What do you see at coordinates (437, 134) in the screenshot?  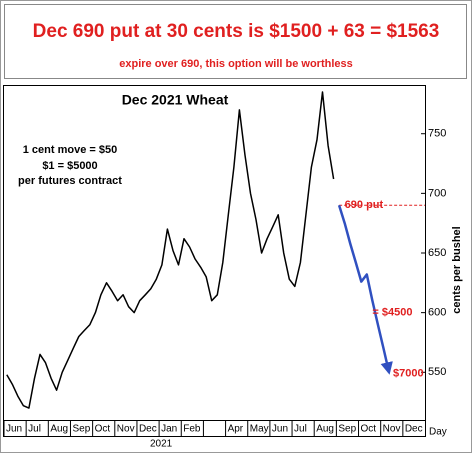 I see `y-tick-label: 750` at bounding box center [437, 134].